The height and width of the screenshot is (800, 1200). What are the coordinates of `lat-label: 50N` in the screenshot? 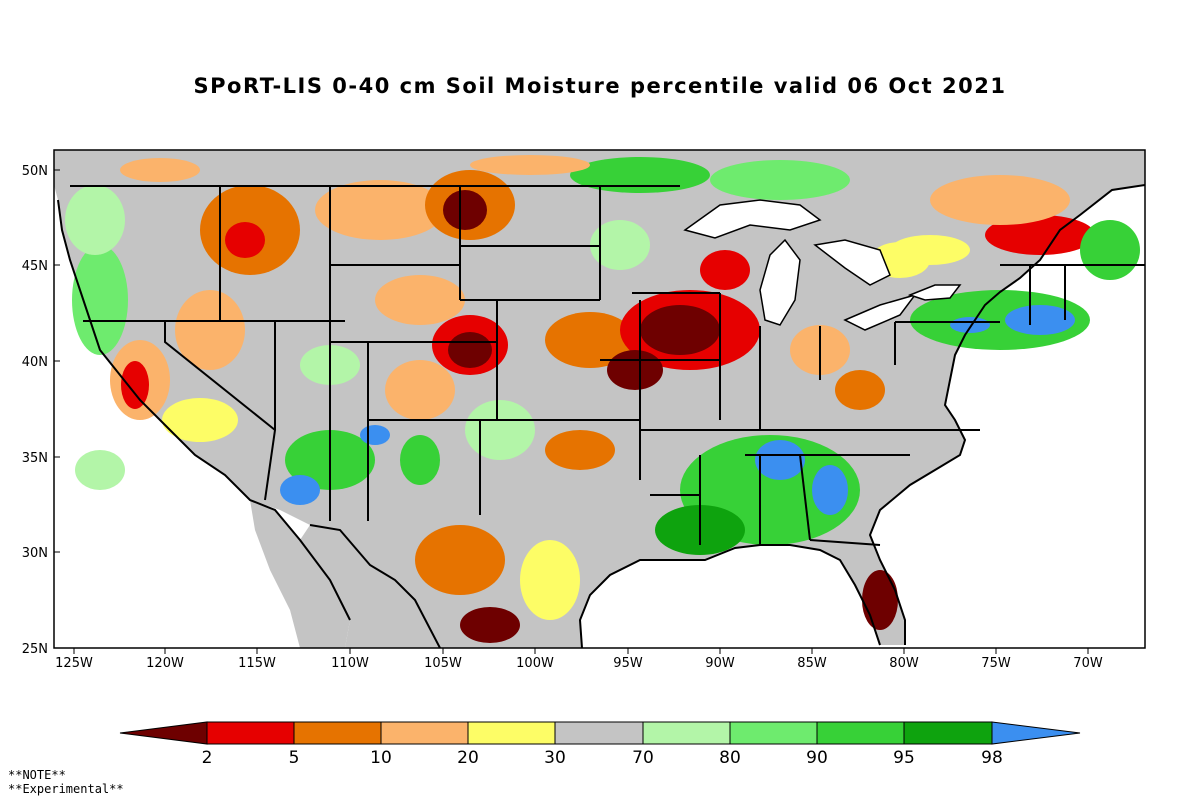 It's located at (35, 171).